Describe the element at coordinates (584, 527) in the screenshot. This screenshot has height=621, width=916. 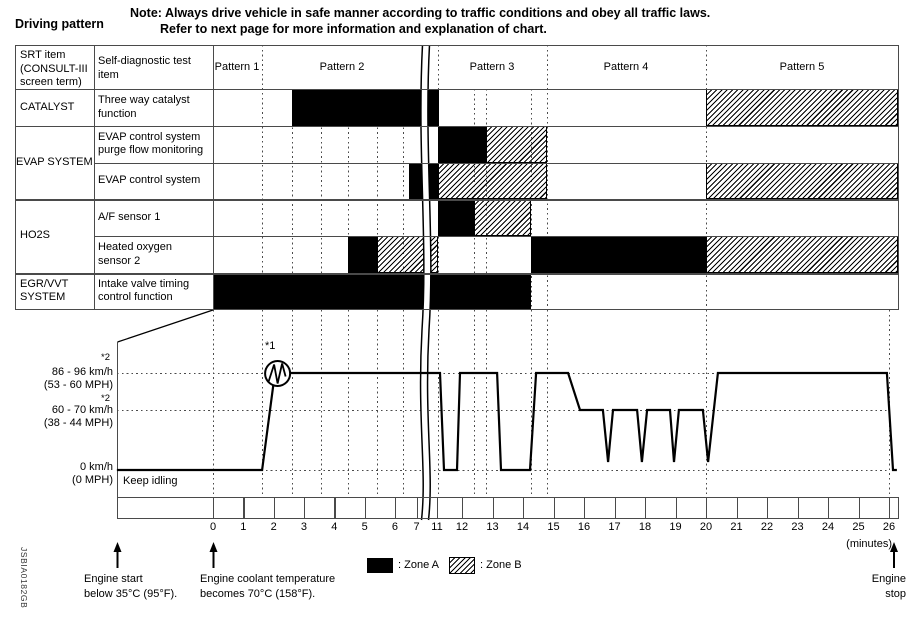
I see `minute-tick-label: 16` at that location.